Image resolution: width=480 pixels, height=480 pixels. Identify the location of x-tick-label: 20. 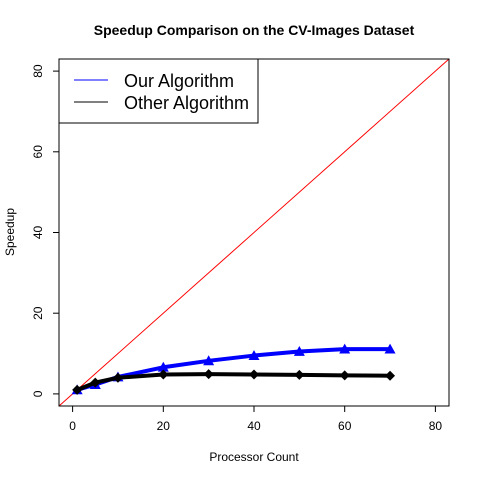
(164, 426).